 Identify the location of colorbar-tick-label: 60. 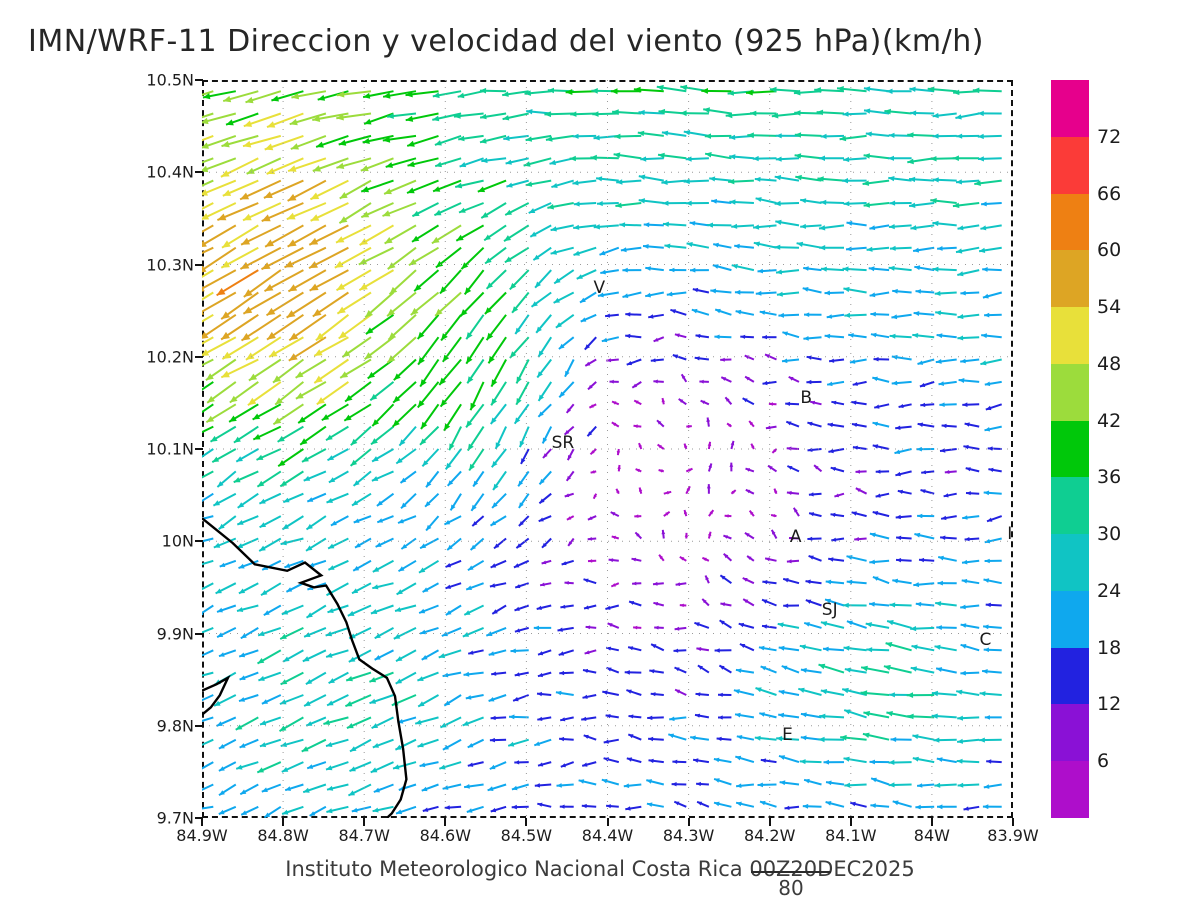
(1109, 250).